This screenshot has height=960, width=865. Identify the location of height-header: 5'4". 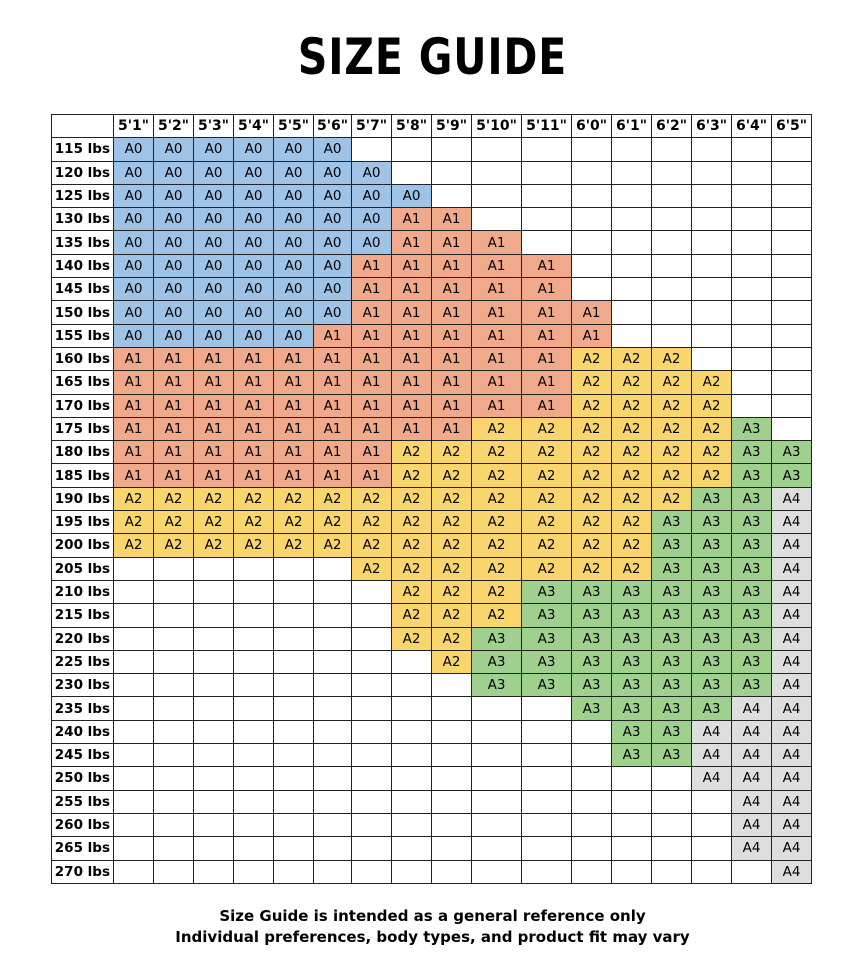
(253, 126).